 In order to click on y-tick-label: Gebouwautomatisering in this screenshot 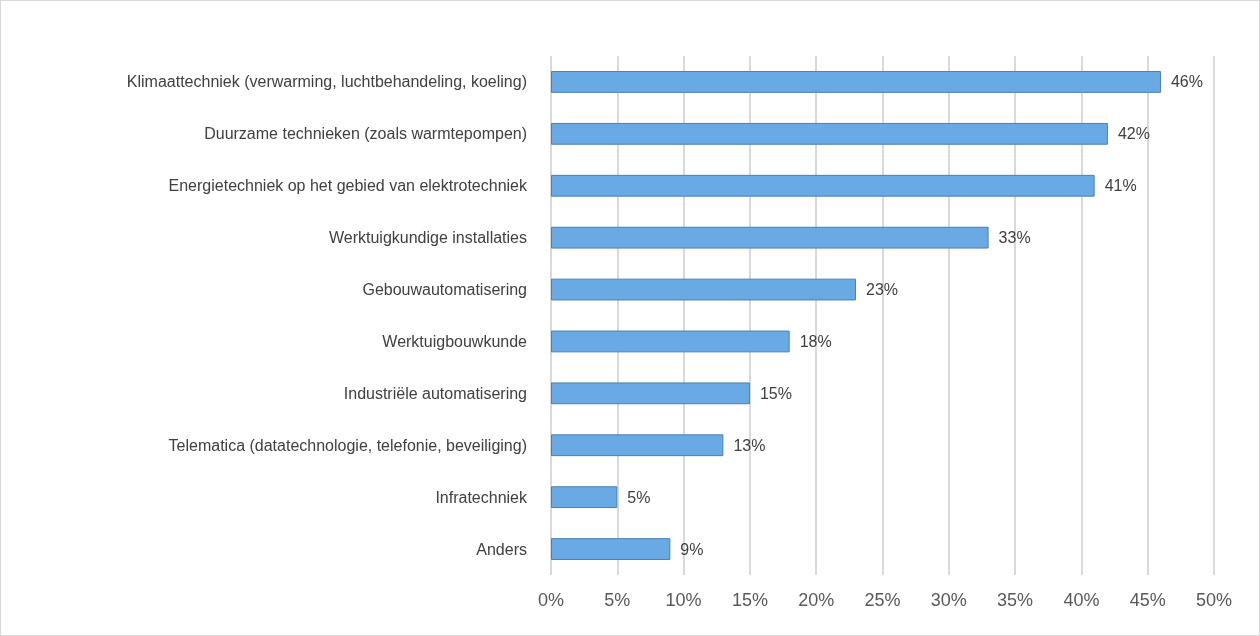, I will do `click(444, 290)`.